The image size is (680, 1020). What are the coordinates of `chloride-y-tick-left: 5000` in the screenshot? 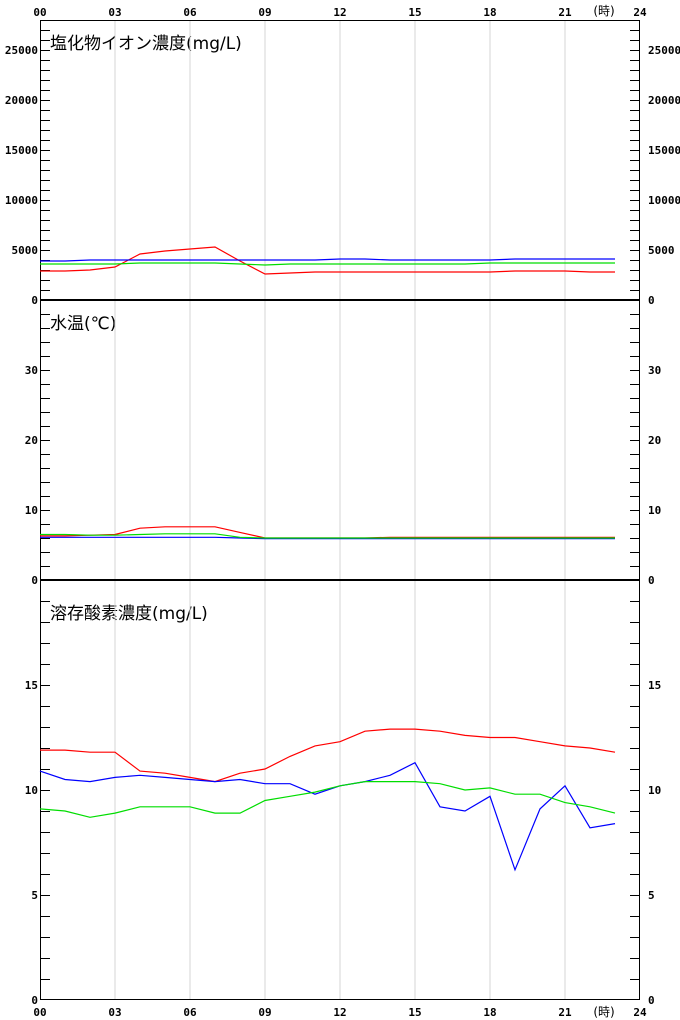 It's located at (25, 250).